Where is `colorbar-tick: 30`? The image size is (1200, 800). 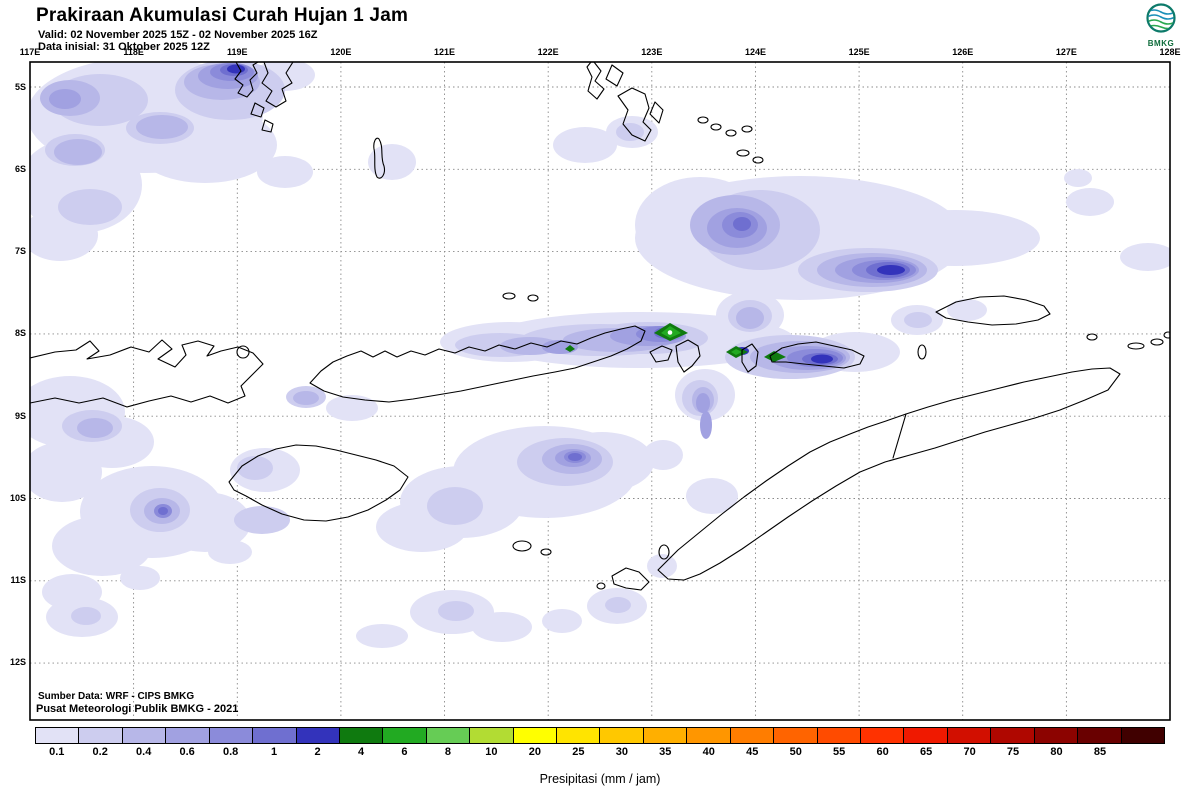
colorbar-tick: 30 is located at coordinates (621, 752).